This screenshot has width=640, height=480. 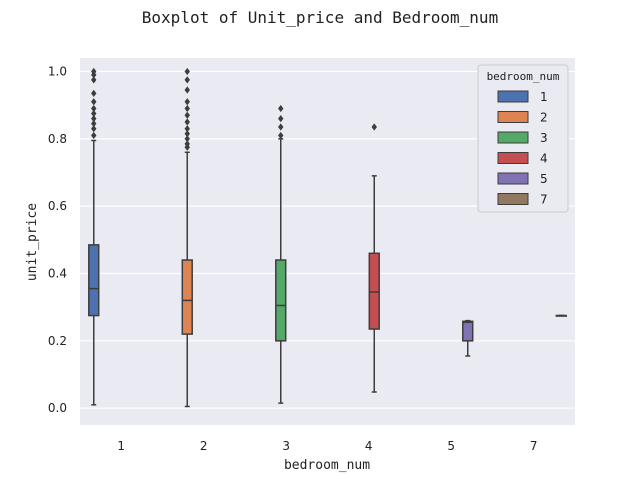 I want to click on y-axis-label: unit_price, so click(x=32, y=242).